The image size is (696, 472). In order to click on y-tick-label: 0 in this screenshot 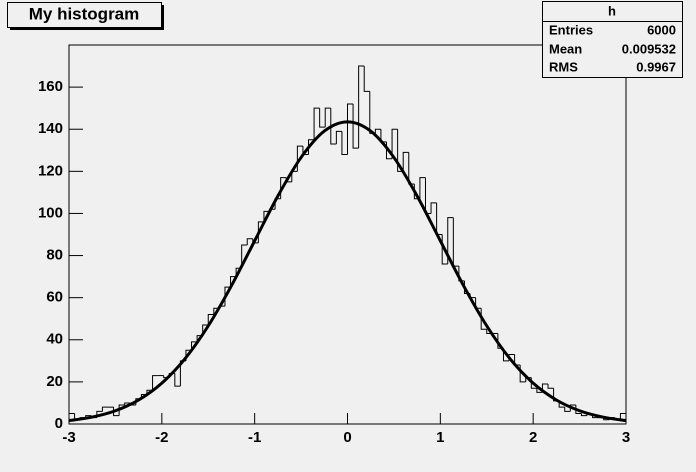, I will do `click(59, 423)`.